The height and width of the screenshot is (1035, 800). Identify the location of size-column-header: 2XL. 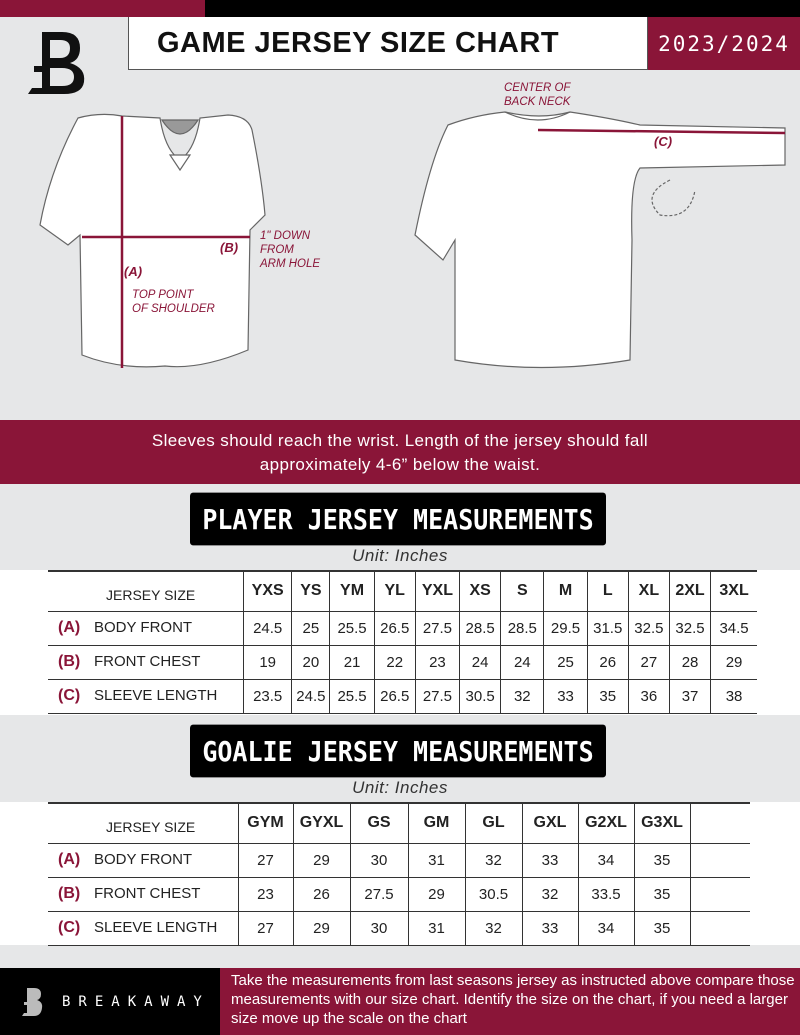
(689, 591).